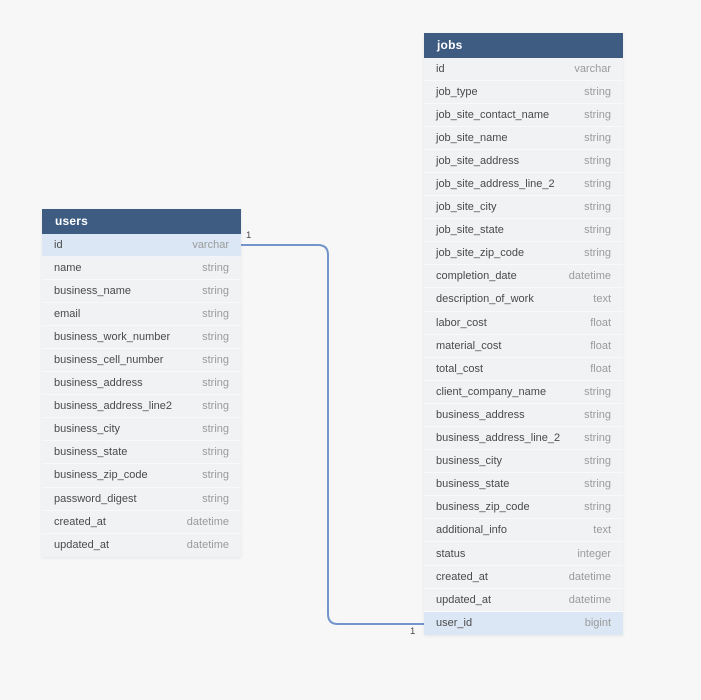 The width and height of the screenshot is (701, 700). What do you see at coordinates (523, 184) in the screenshot?
I see `table-row-job_site_address_line_2: job_site_address_line_2 string` at bounding box center [523, 184].